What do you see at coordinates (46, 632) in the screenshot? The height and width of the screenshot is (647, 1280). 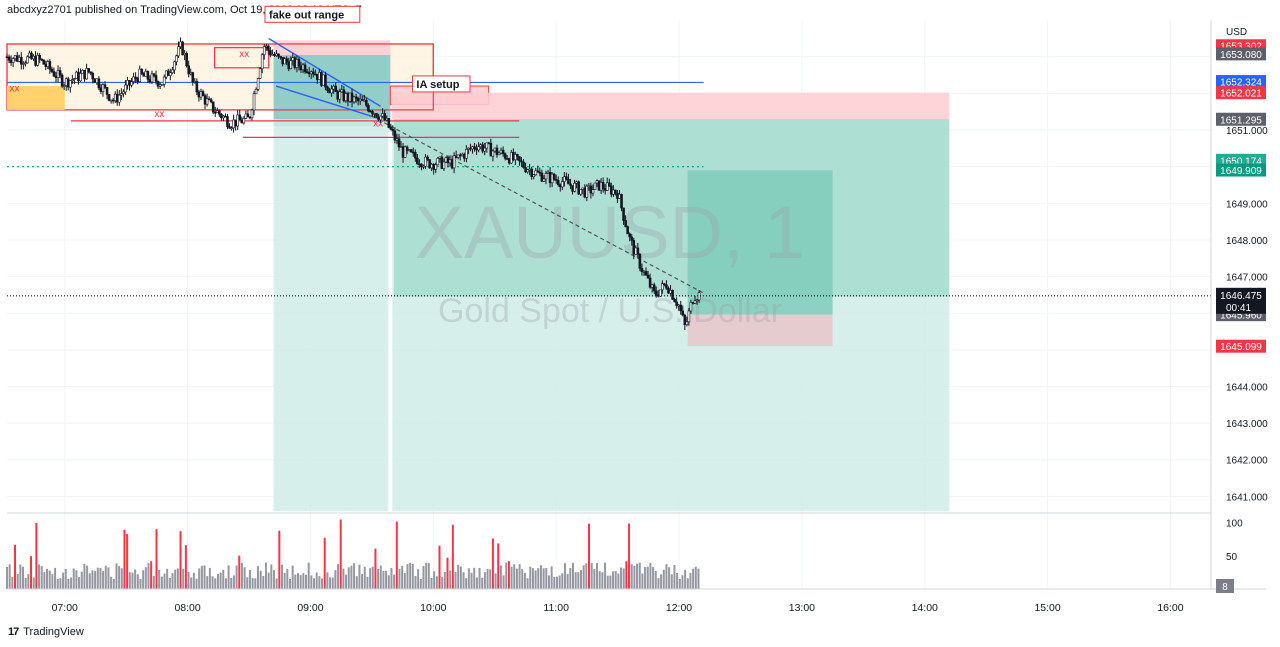 I see `footer: 17 TradingView` at bounding box center [46, 632].